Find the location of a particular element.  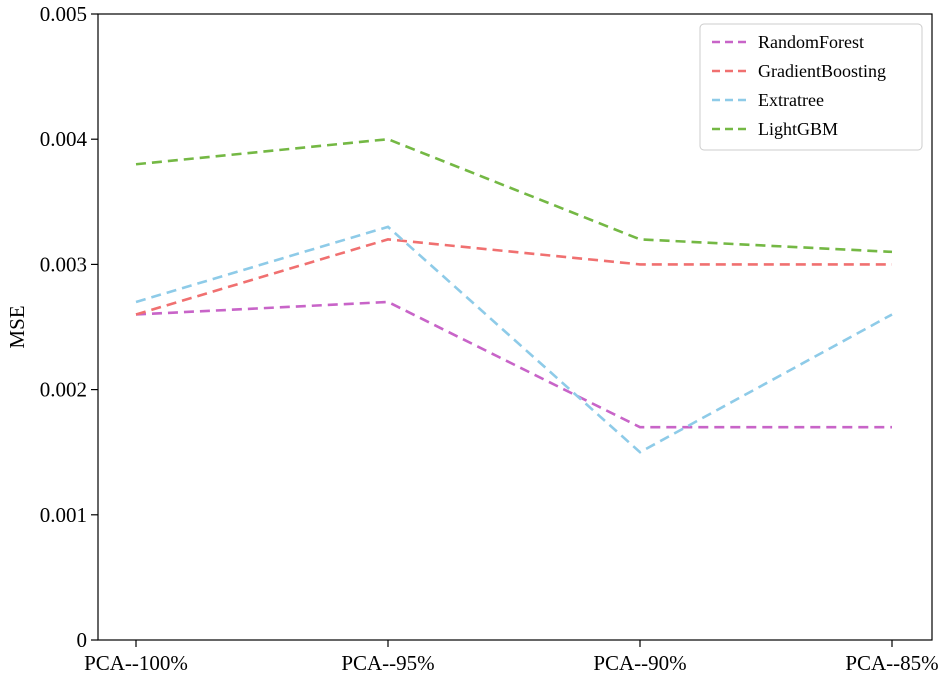

series-line-gradientboosting is located at coordinates (514, 276).